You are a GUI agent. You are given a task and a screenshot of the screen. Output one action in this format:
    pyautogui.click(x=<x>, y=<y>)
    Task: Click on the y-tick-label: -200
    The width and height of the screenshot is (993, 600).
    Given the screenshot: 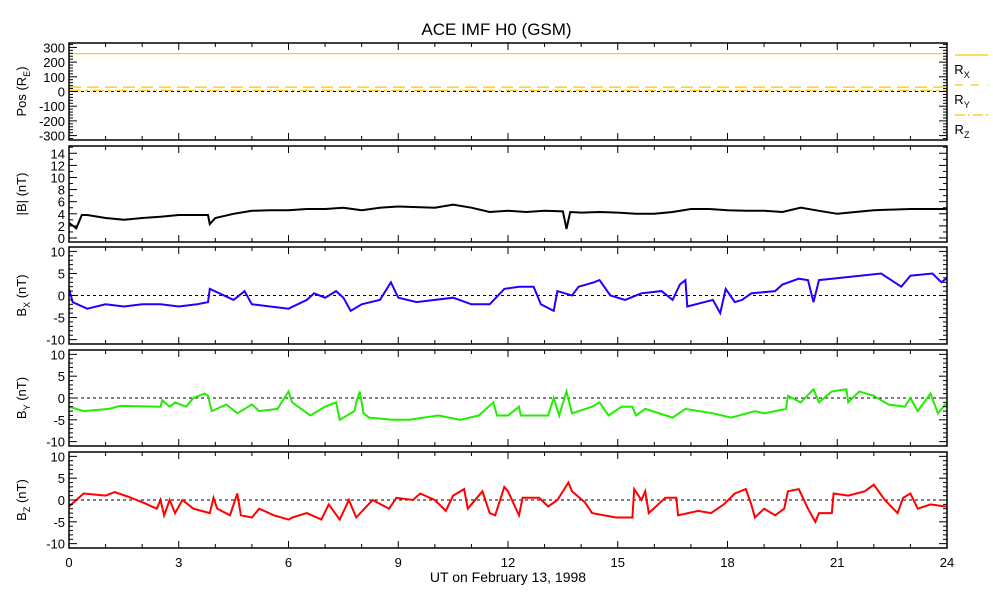 What is the action you would take?
    pyautogui.click(x=52, y=121)
    